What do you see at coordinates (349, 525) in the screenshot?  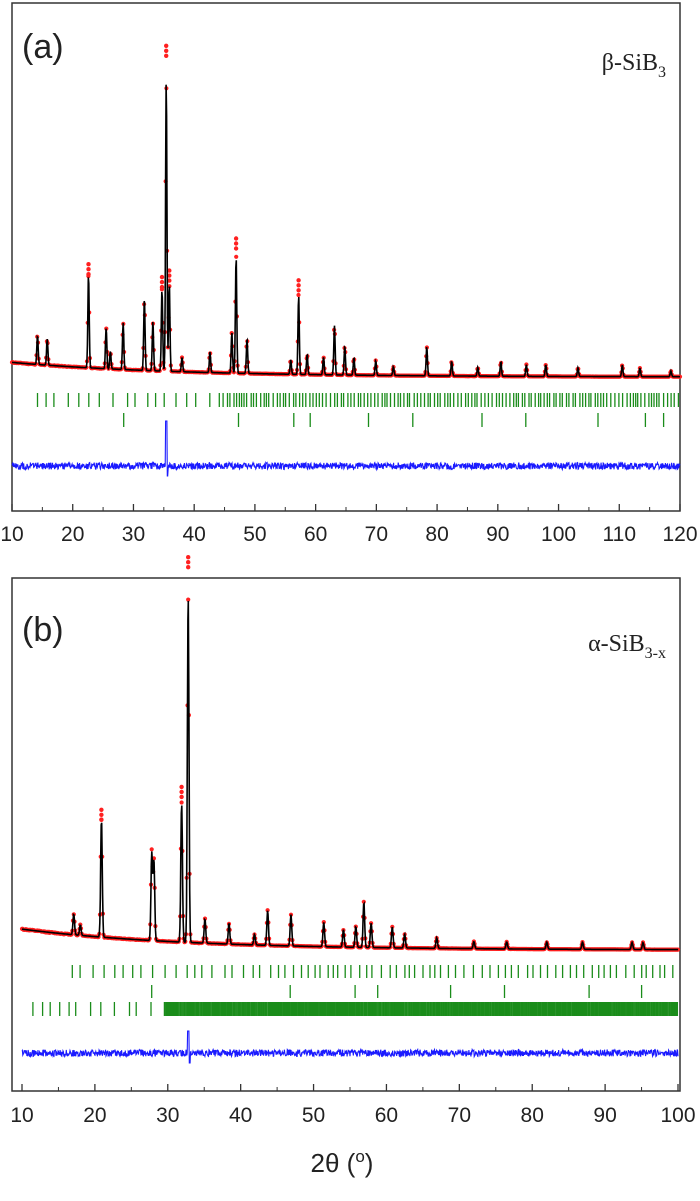 I see `panel-a-x-axis: 10 20 30 40 50 60 70 80 90 100 110 120` at bounding box center [349, 525].